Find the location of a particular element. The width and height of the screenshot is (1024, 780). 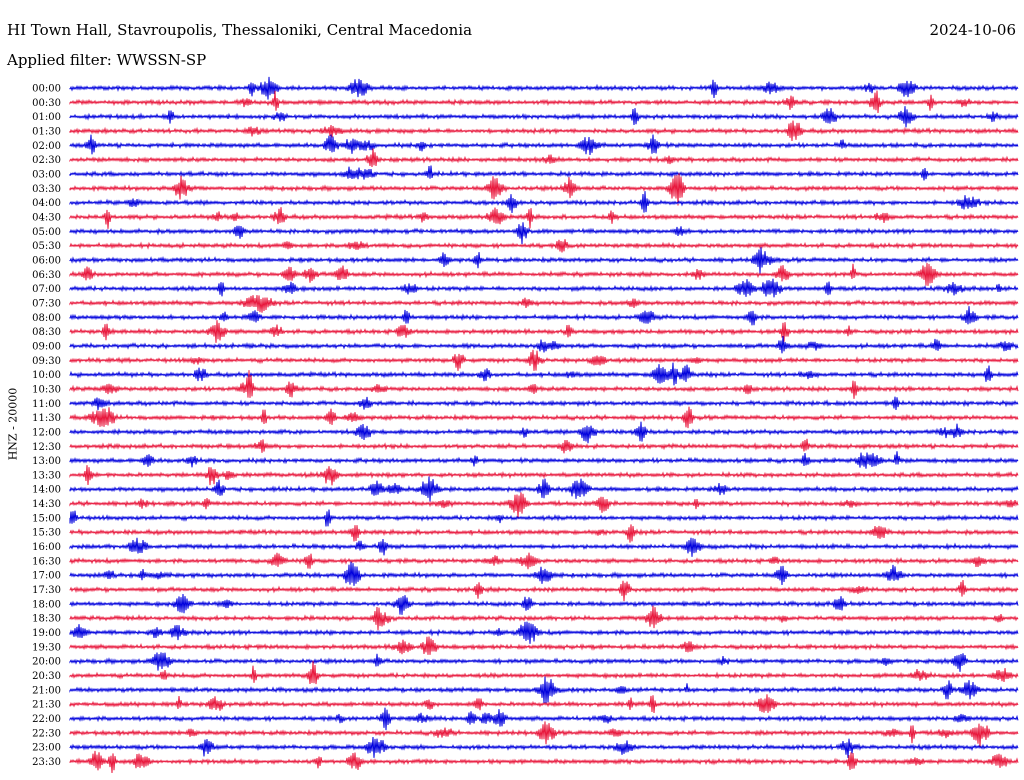

row-time-label: 21:30 is located at coordinates (46, 705).